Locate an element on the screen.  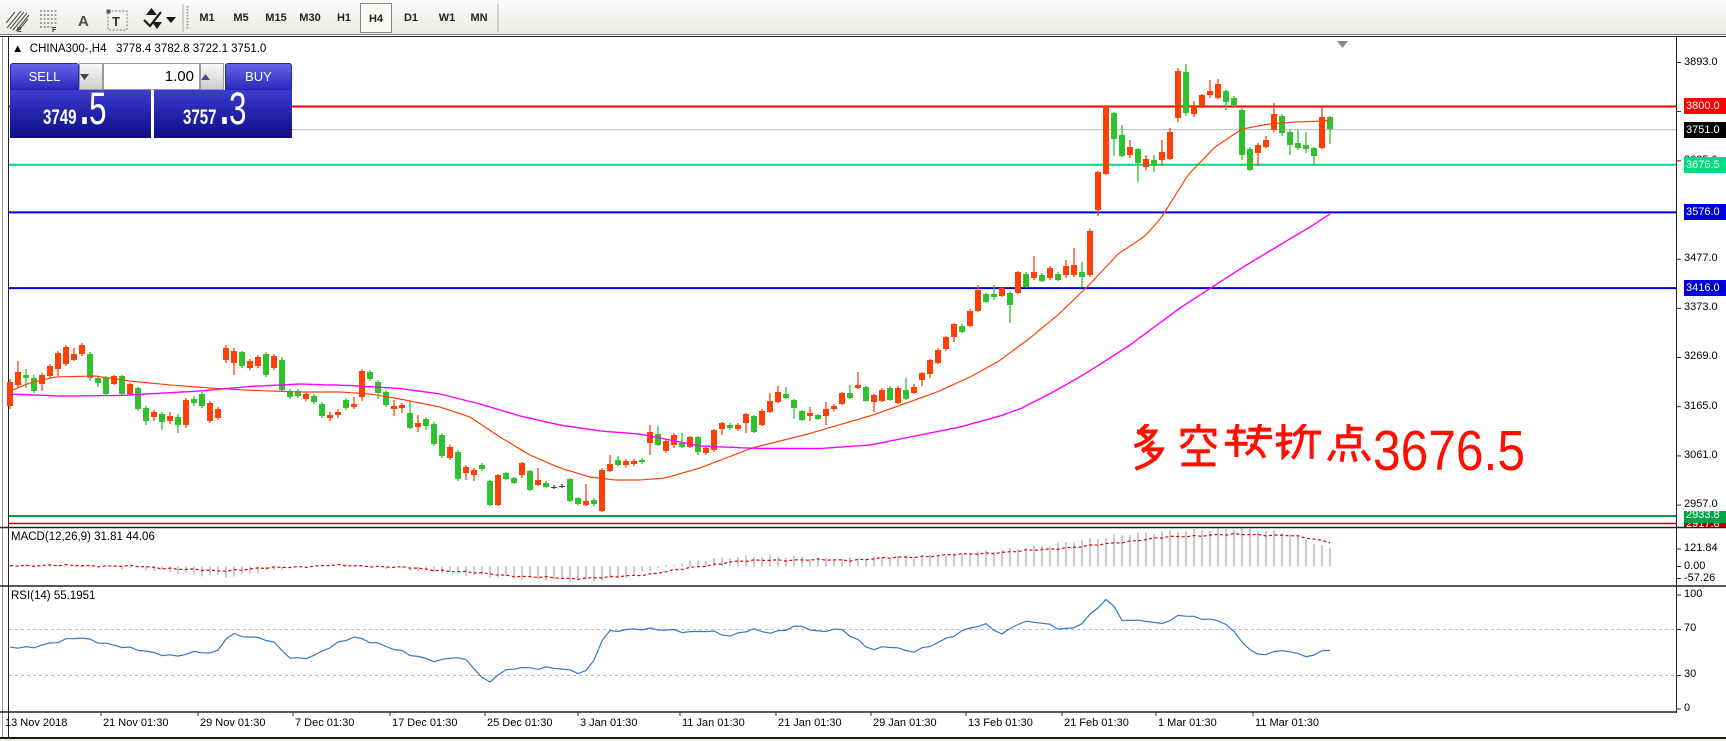
svg-text: E is located at coordinates (19, 30).